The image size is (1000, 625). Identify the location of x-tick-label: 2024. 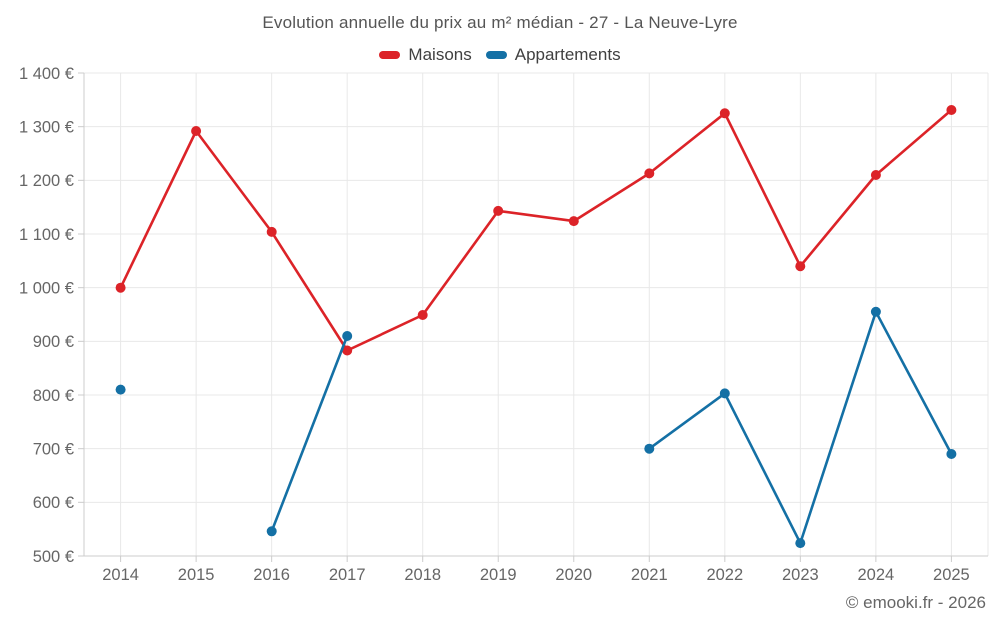
(876, 575).